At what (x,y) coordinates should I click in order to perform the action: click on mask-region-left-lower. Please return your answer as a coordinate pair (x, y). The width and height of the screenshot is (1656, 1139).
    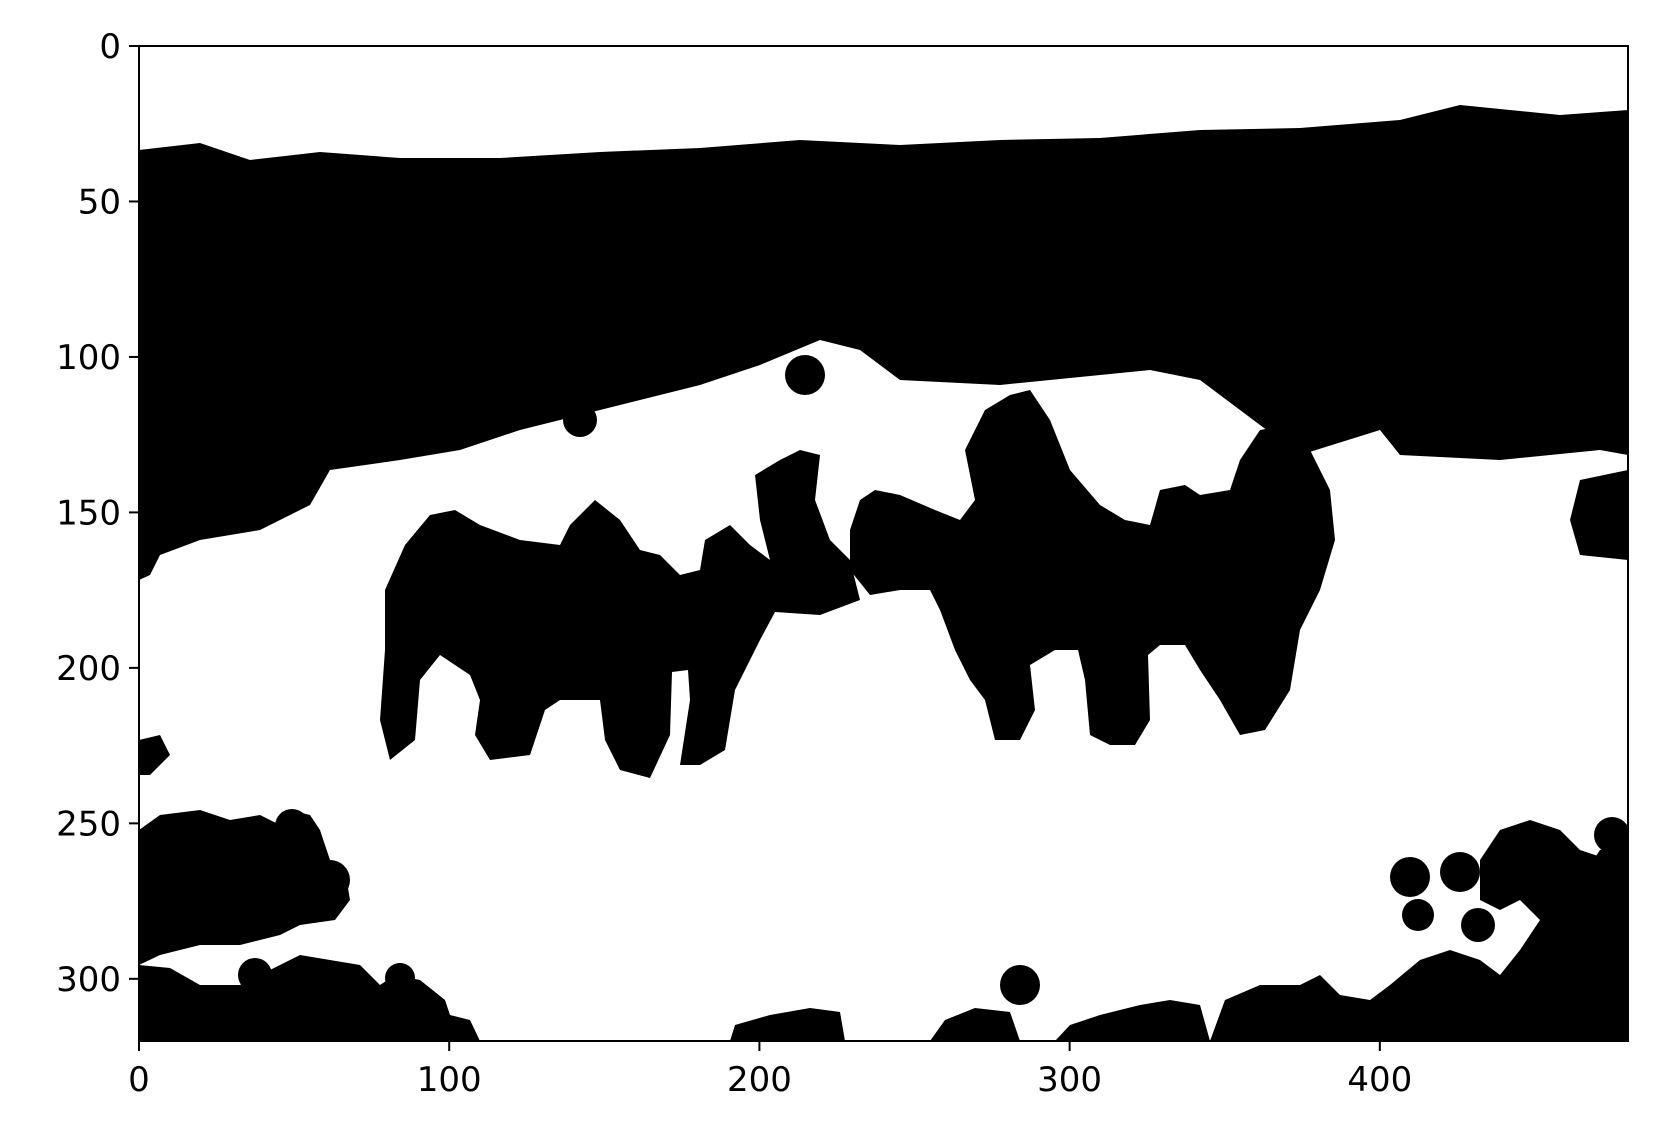
    Looking at the image, I should click on (154, 755).